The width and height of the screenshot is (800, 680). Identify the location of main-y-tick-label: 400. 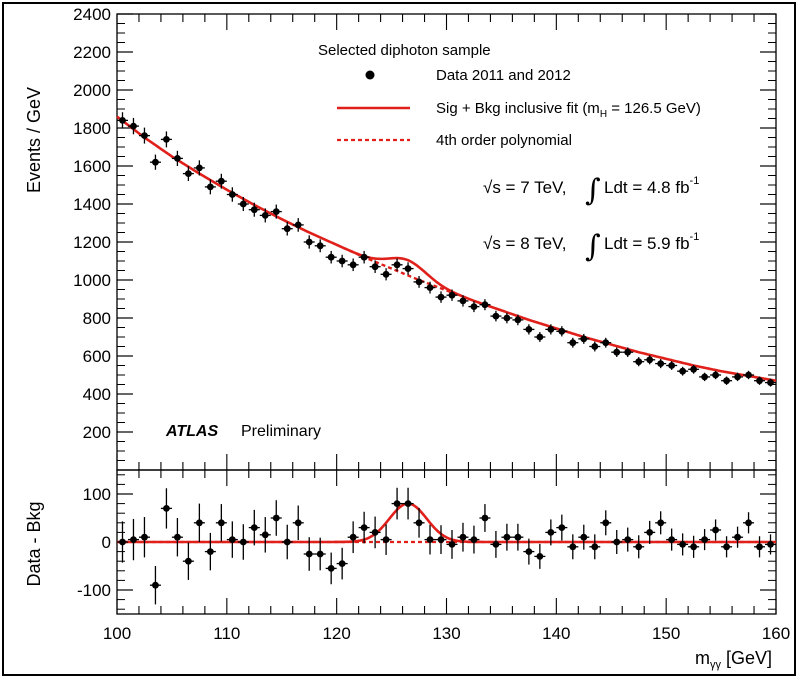
(97, 394).